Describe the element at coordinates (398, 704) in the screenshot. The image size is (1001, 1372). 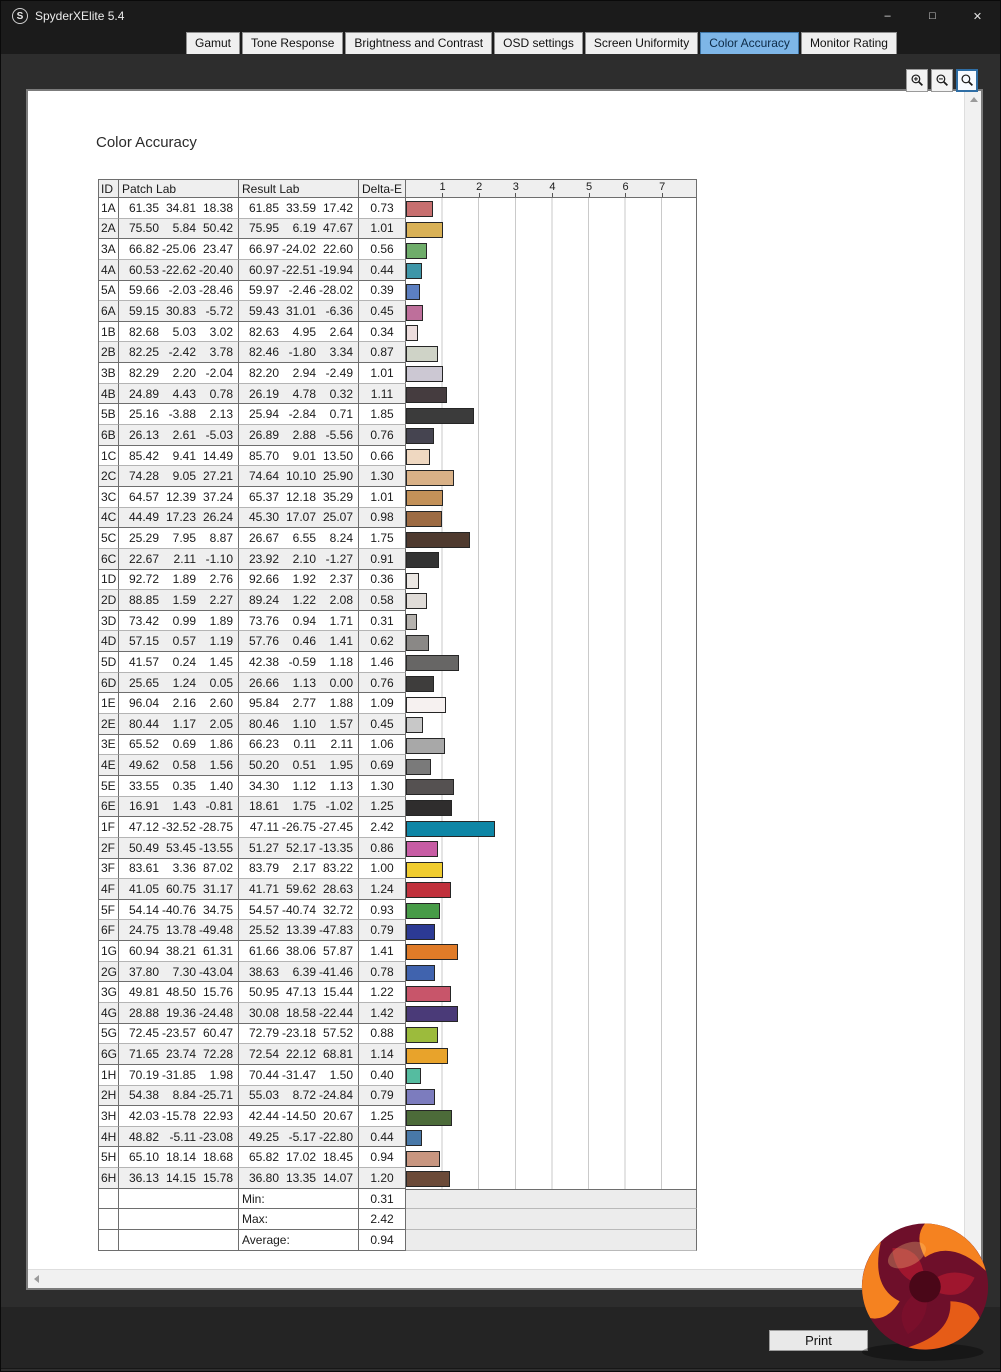
I see `table-row: 1E 96.04 2.16 2.60 95.84 2.77 1.88 1.09` at that location.